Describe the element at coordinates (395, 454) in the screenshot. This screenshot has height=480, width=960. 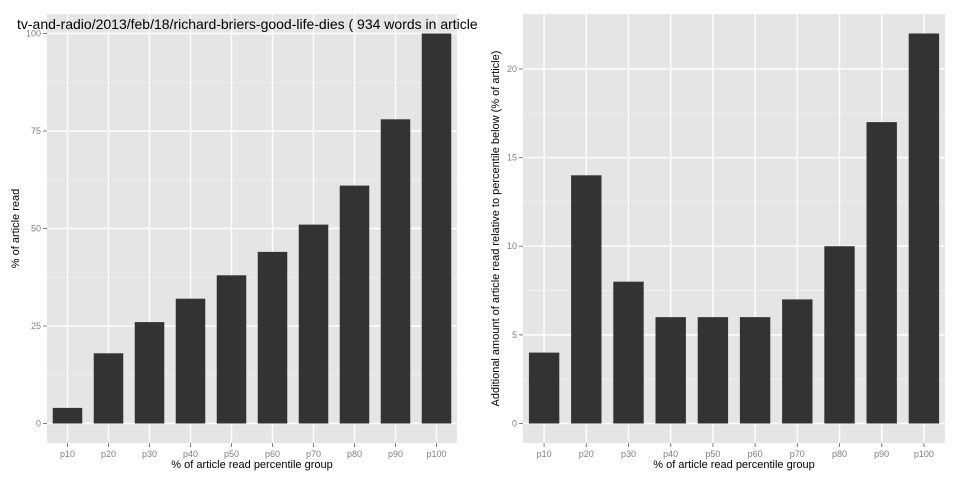
I see `left-x-tick-label: p90` at that location.